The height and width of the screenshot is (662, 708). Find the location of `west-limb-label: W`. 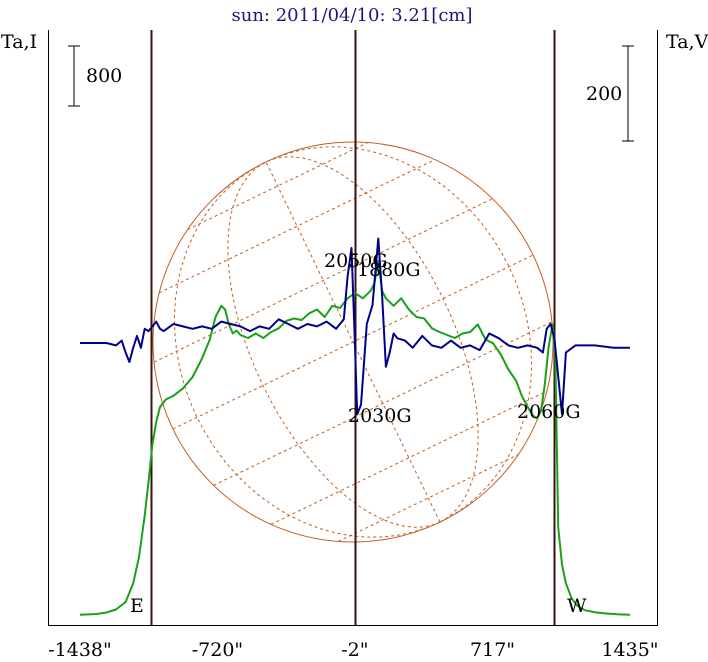

west-limb-label: W is located at coordinates (577, 606).